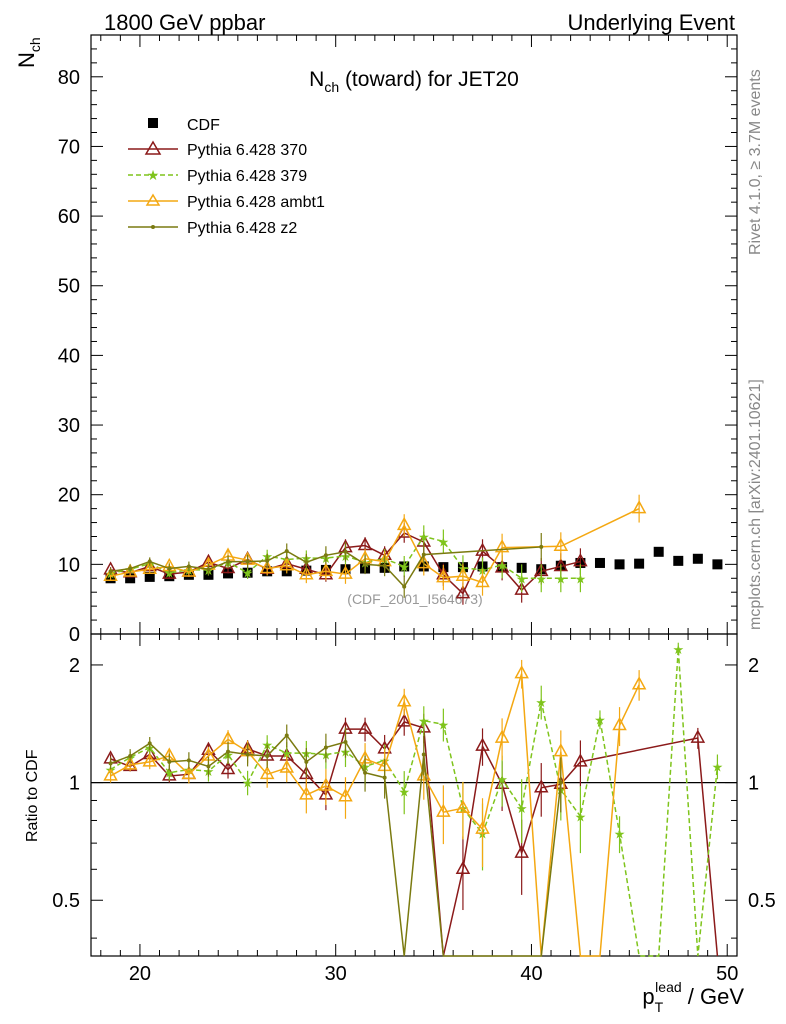 This screenshot has width=786, height=1024. Describe the element at coordinates (153, 175) in the screenshot. I see `legend-marker-379: ★` at that location.